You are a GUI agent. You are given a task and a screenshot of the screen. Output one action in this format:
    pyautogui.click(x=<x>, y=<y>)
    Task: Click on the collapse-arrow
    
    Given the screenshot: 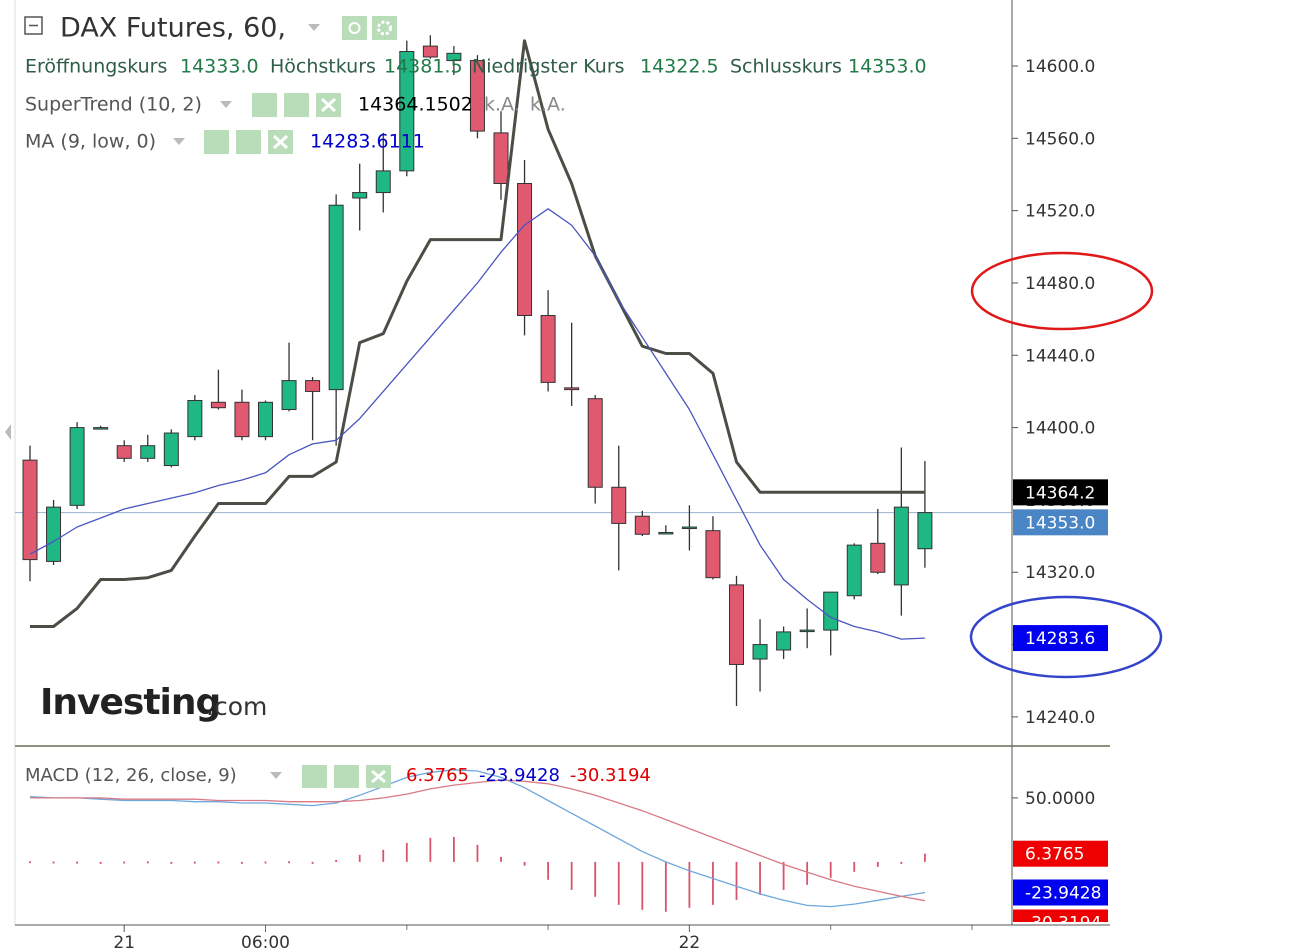 What is the action you would take?
    pyautogui.click(x=8, y=432)
    